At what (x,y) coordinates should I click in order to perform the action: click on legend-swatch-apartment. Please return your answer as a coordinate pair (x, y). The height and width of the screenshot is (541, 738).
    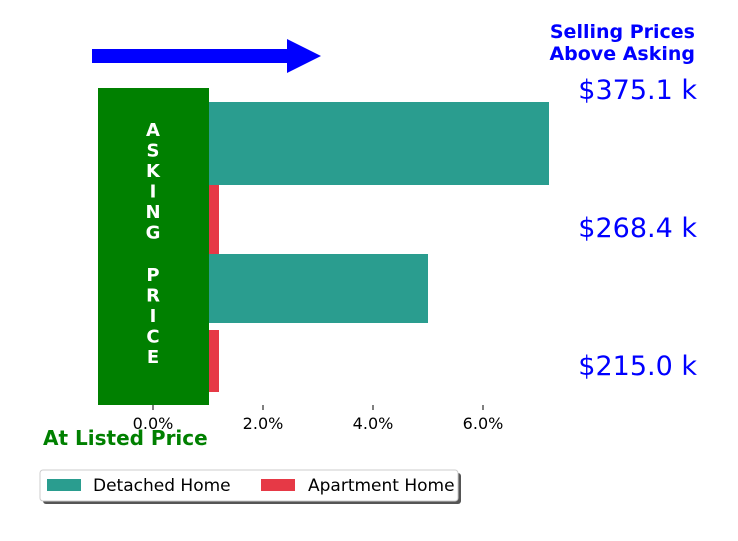
    Looking at the image, I should click on (278, 485).